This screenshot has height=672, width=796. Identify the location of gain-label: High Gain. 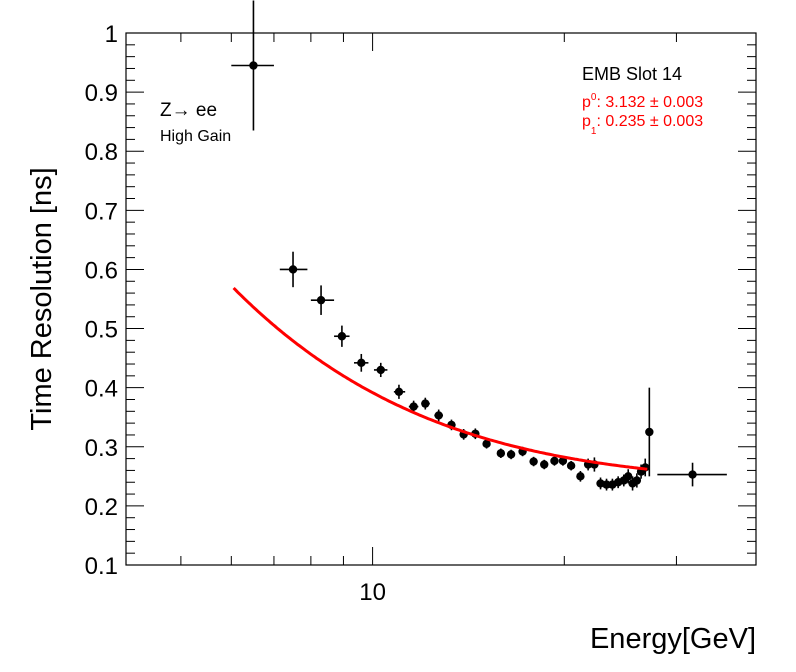
(195, 136).